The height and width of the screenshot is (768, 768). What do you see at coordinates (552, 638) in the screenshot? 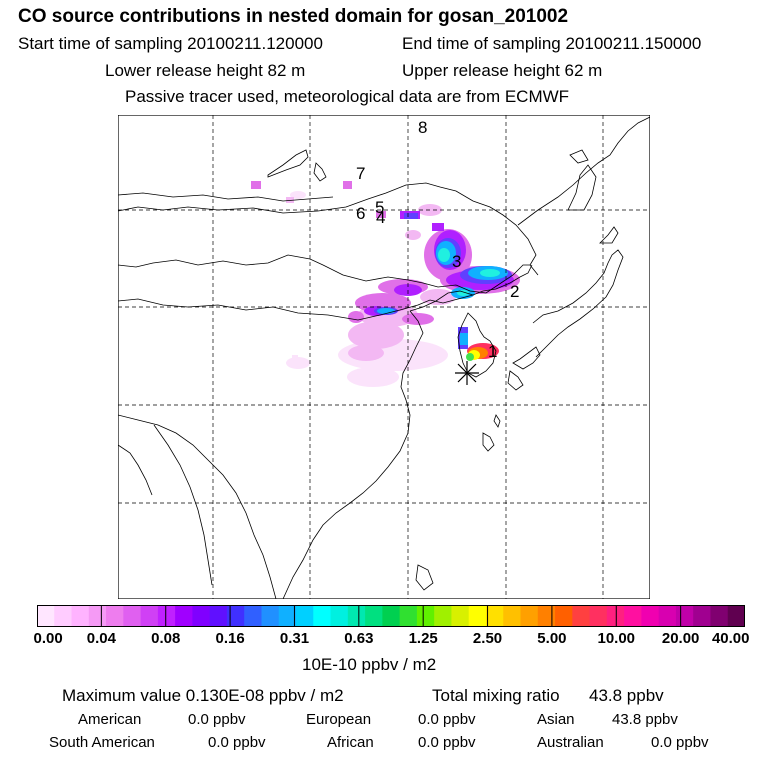
I see `colorbar-tick-label: 5.00` at bounding box center [552, 638].